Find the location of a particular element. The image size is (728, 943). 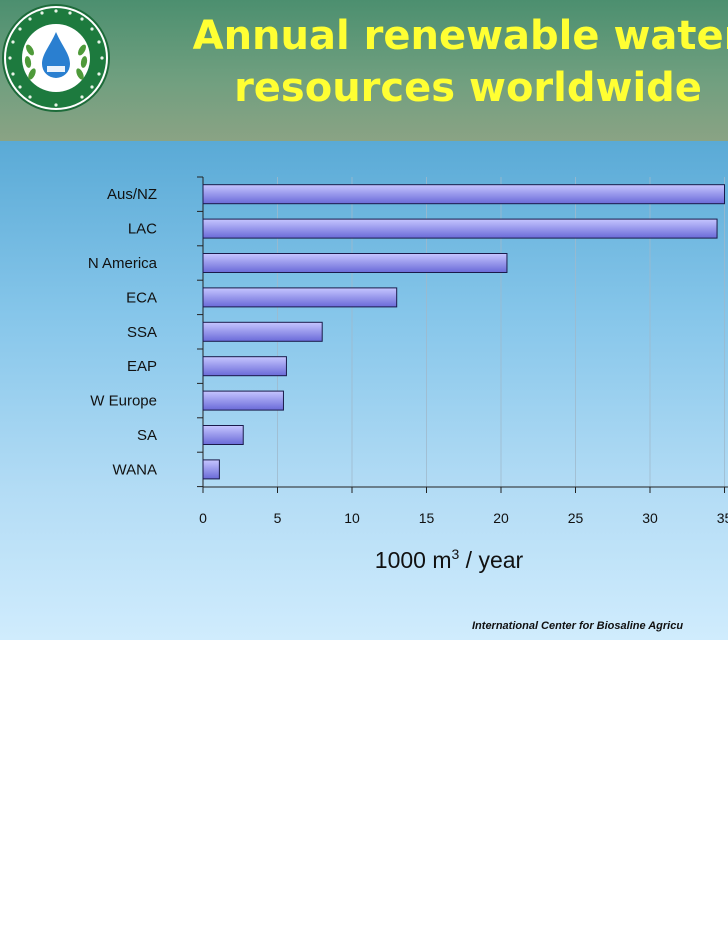

x-tick-label-4: 20 is located at coordinates (501, 518).